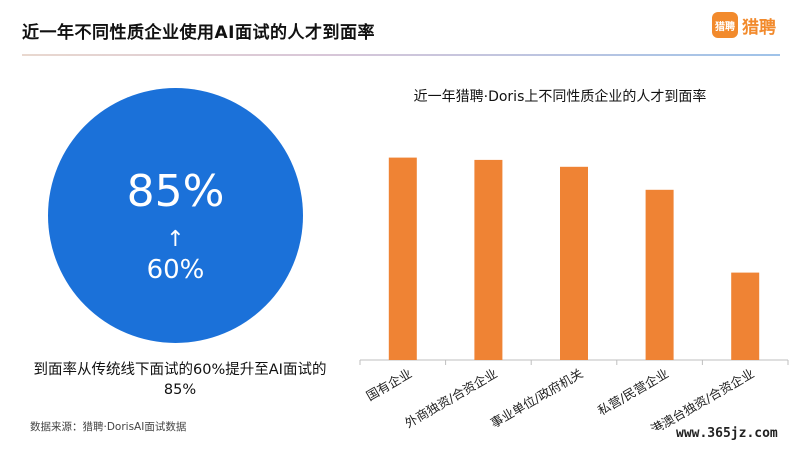 The image size is (800, 450). I want to click on watermark: www.365jz.com, so click(727, 433).